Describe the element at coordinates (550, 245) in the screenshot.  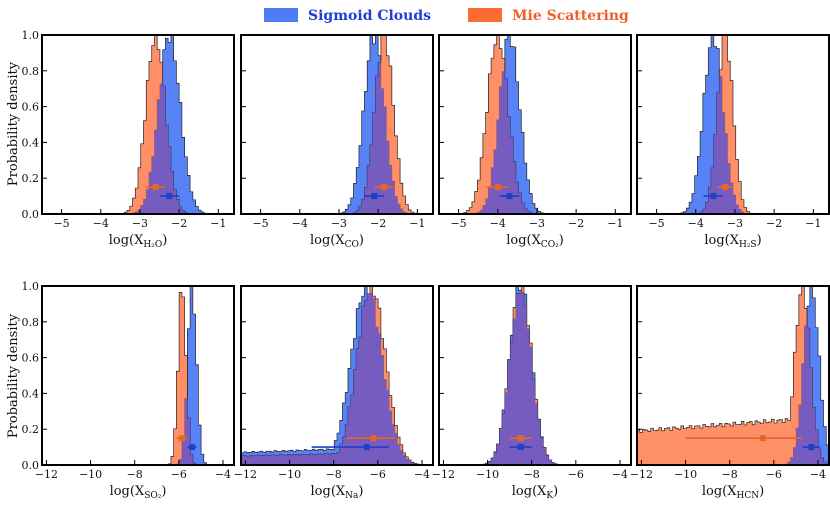
I see `x-axis-label-sub: CO₂` at that location.